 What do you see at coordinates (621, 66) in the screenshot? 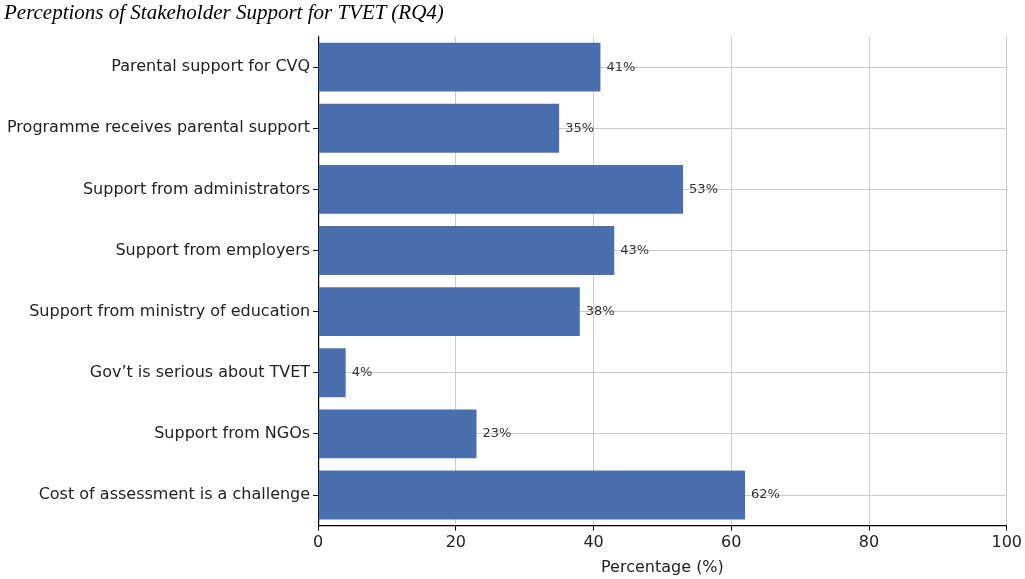
I see `data-label: 41%` at bounding box center [621, 66].